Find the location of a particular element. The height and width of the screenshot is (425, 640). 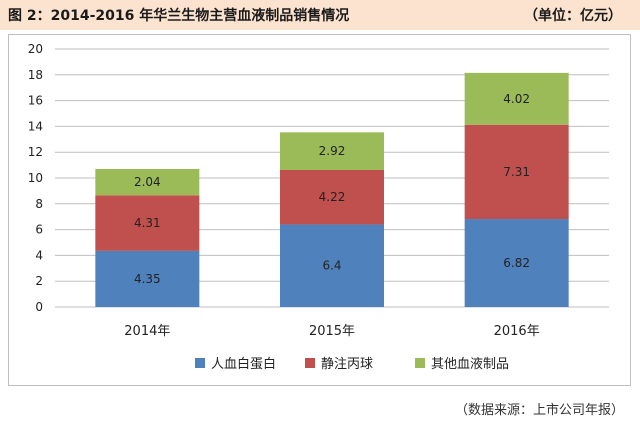

y-tick-label: 2 is located at coordinates (39, 281).